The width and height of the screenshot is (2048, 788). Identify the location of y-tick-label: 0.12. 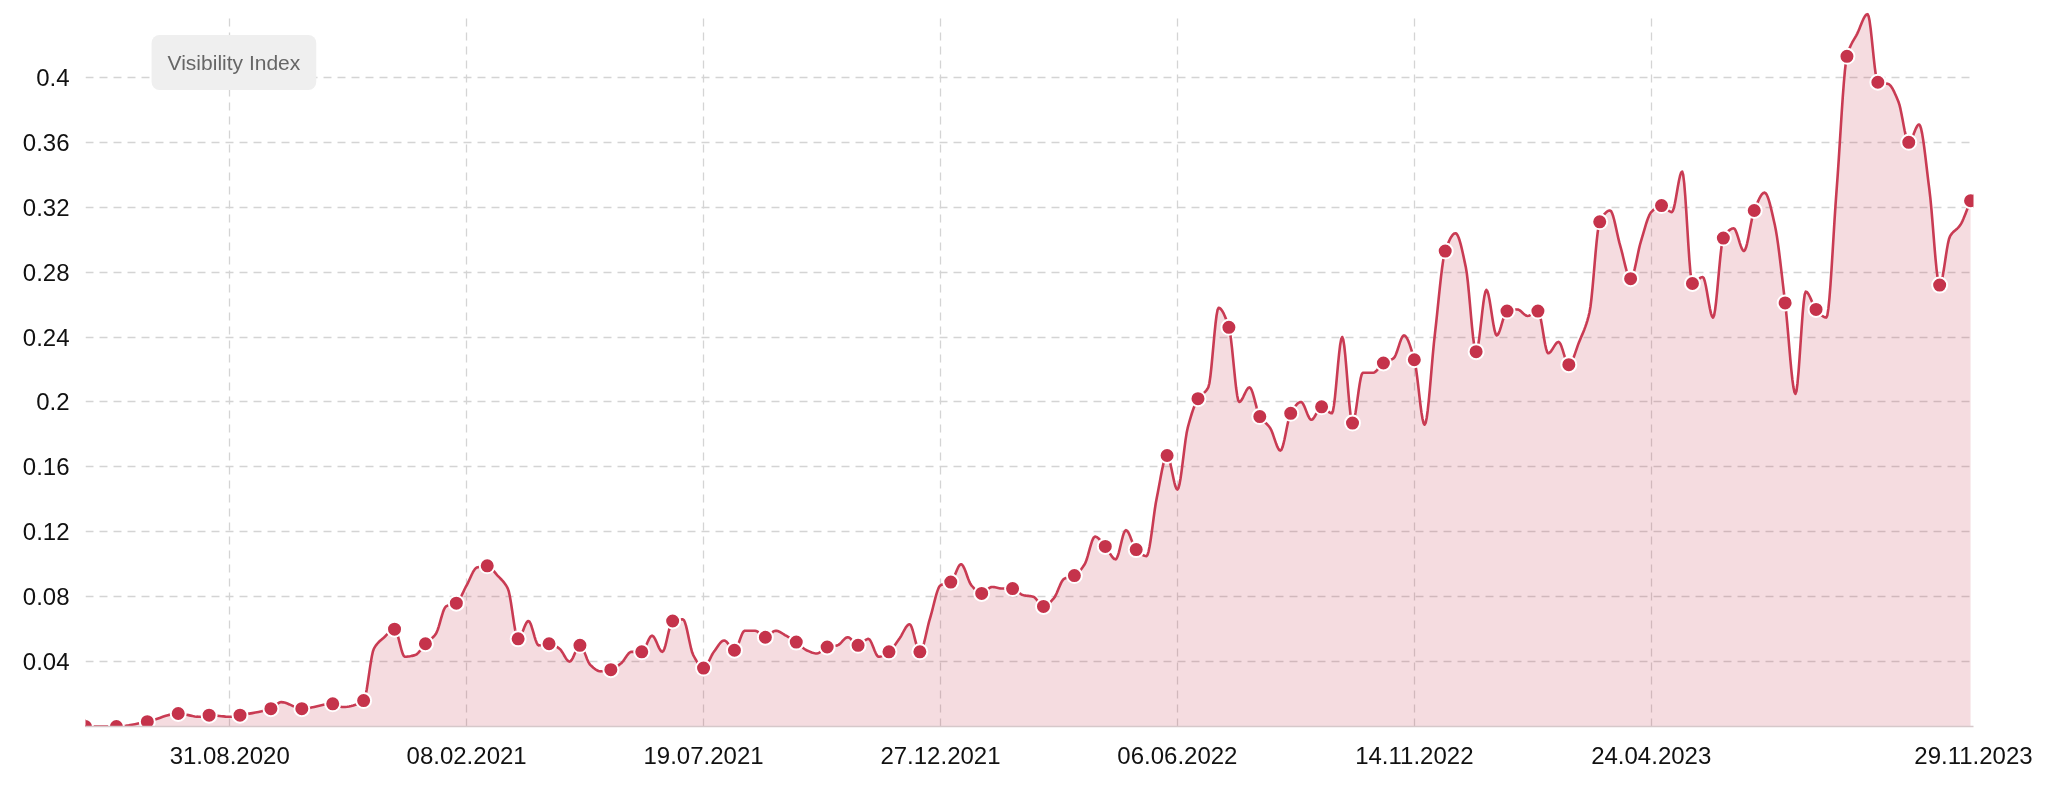
(46, 532).